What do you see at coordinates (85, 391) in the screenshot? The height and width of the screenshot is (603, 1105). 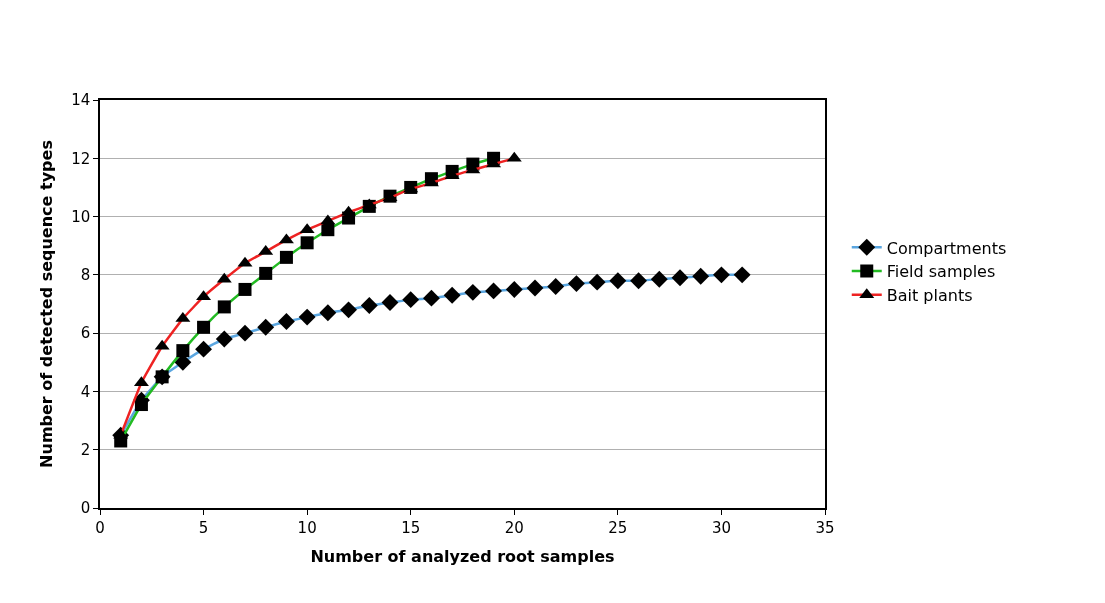 I see `y-tick-label: 4` at bounding box center [85, 391].